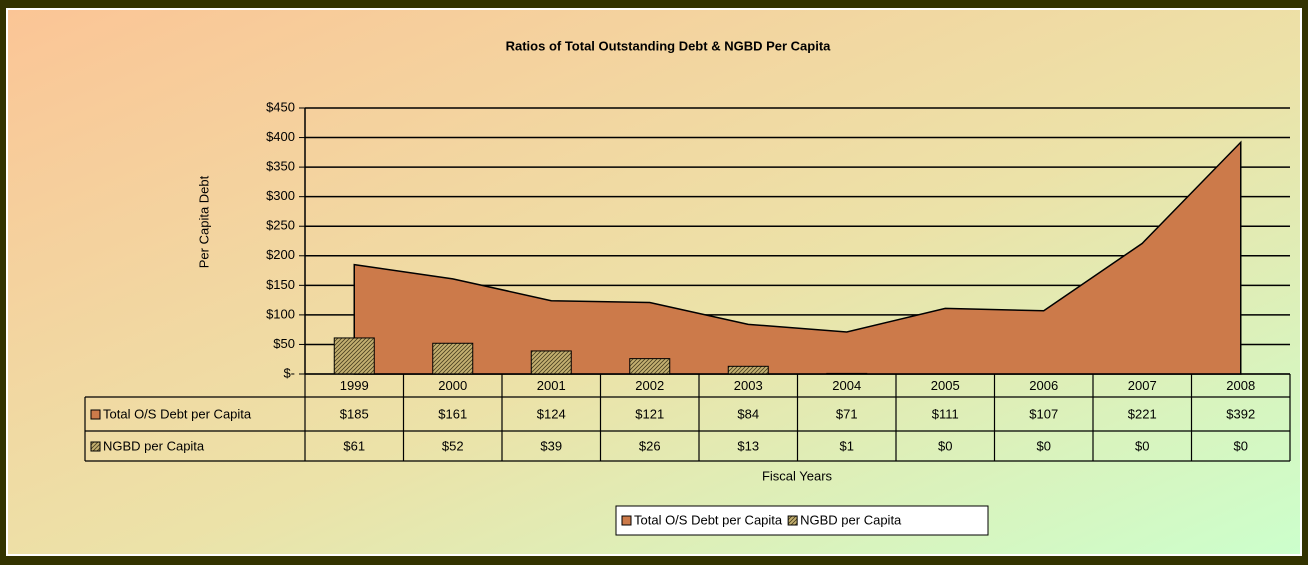 This screenshot has height=565, width=1308. Describe the element at coordinates (1240, 385) in the screenshot. I see `x-tick-label: 2008` at that location.